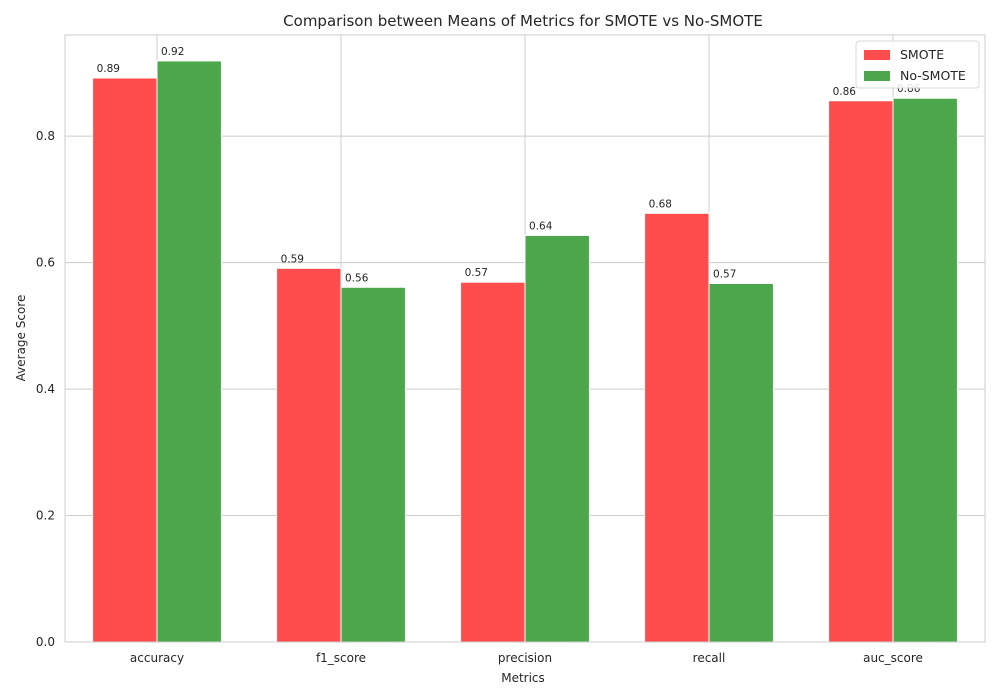 The image size is (1000, 700). I want to click on x-tick-label: accuracy, so click(157, 658).